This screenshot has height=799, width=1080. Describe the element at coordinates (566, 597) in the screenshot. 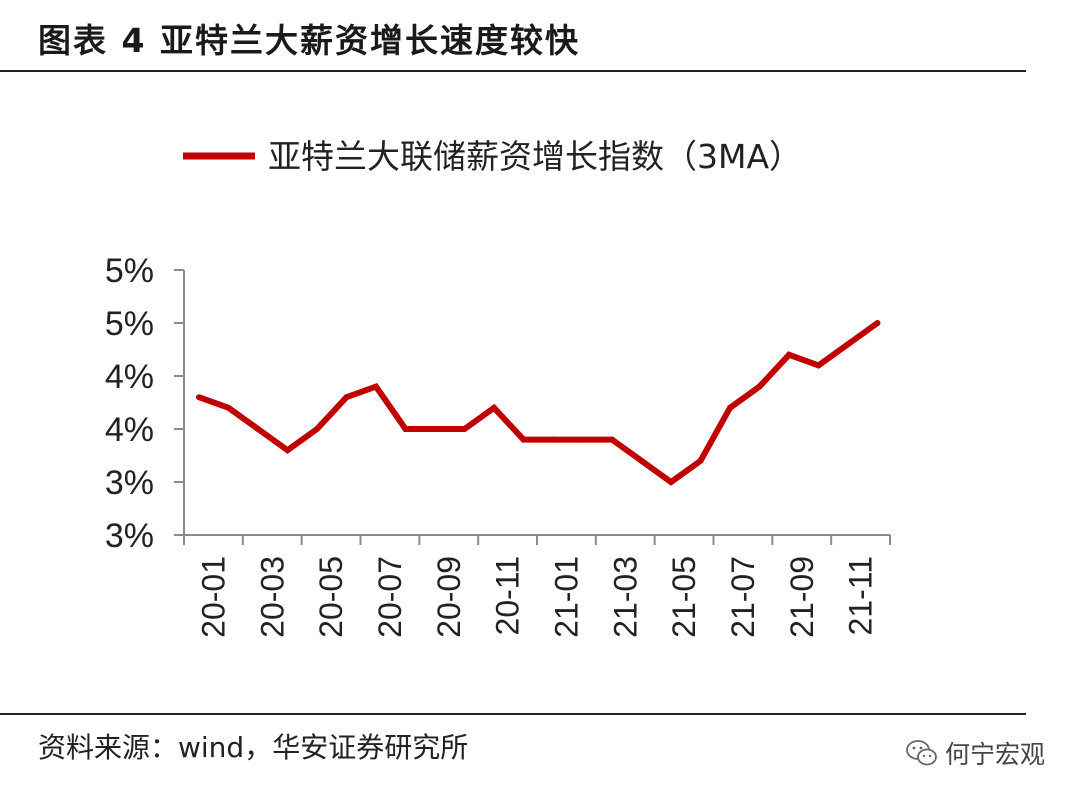

I see `x-tick-label: 21-01` at that location.